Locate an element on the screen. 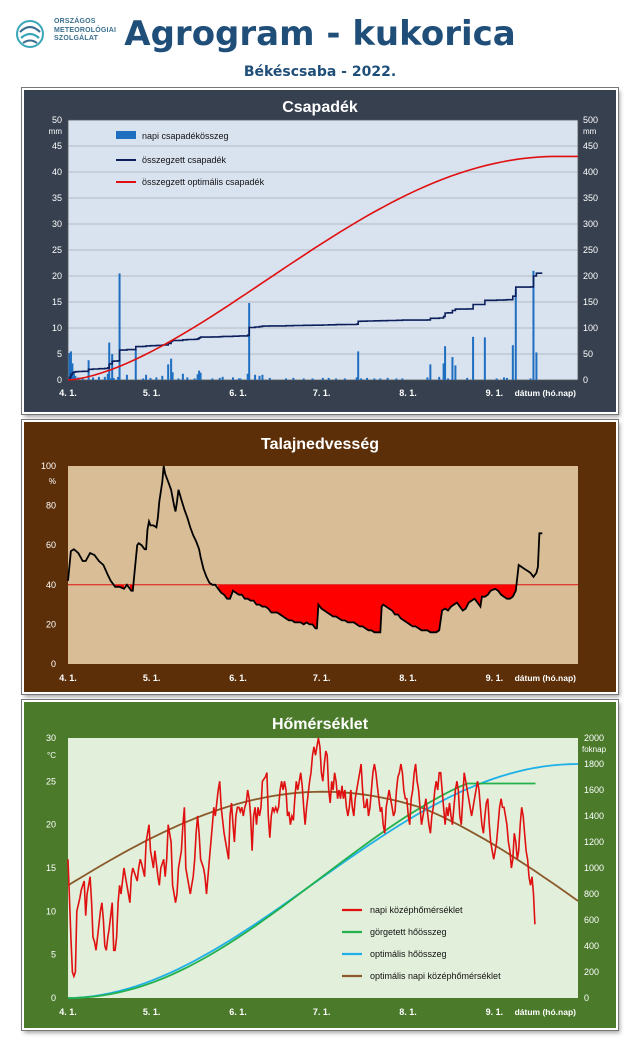 The width and height of the screenshot is (640, 1048). chart-title: Hőmérséklet is located at coordinates (320, 724).